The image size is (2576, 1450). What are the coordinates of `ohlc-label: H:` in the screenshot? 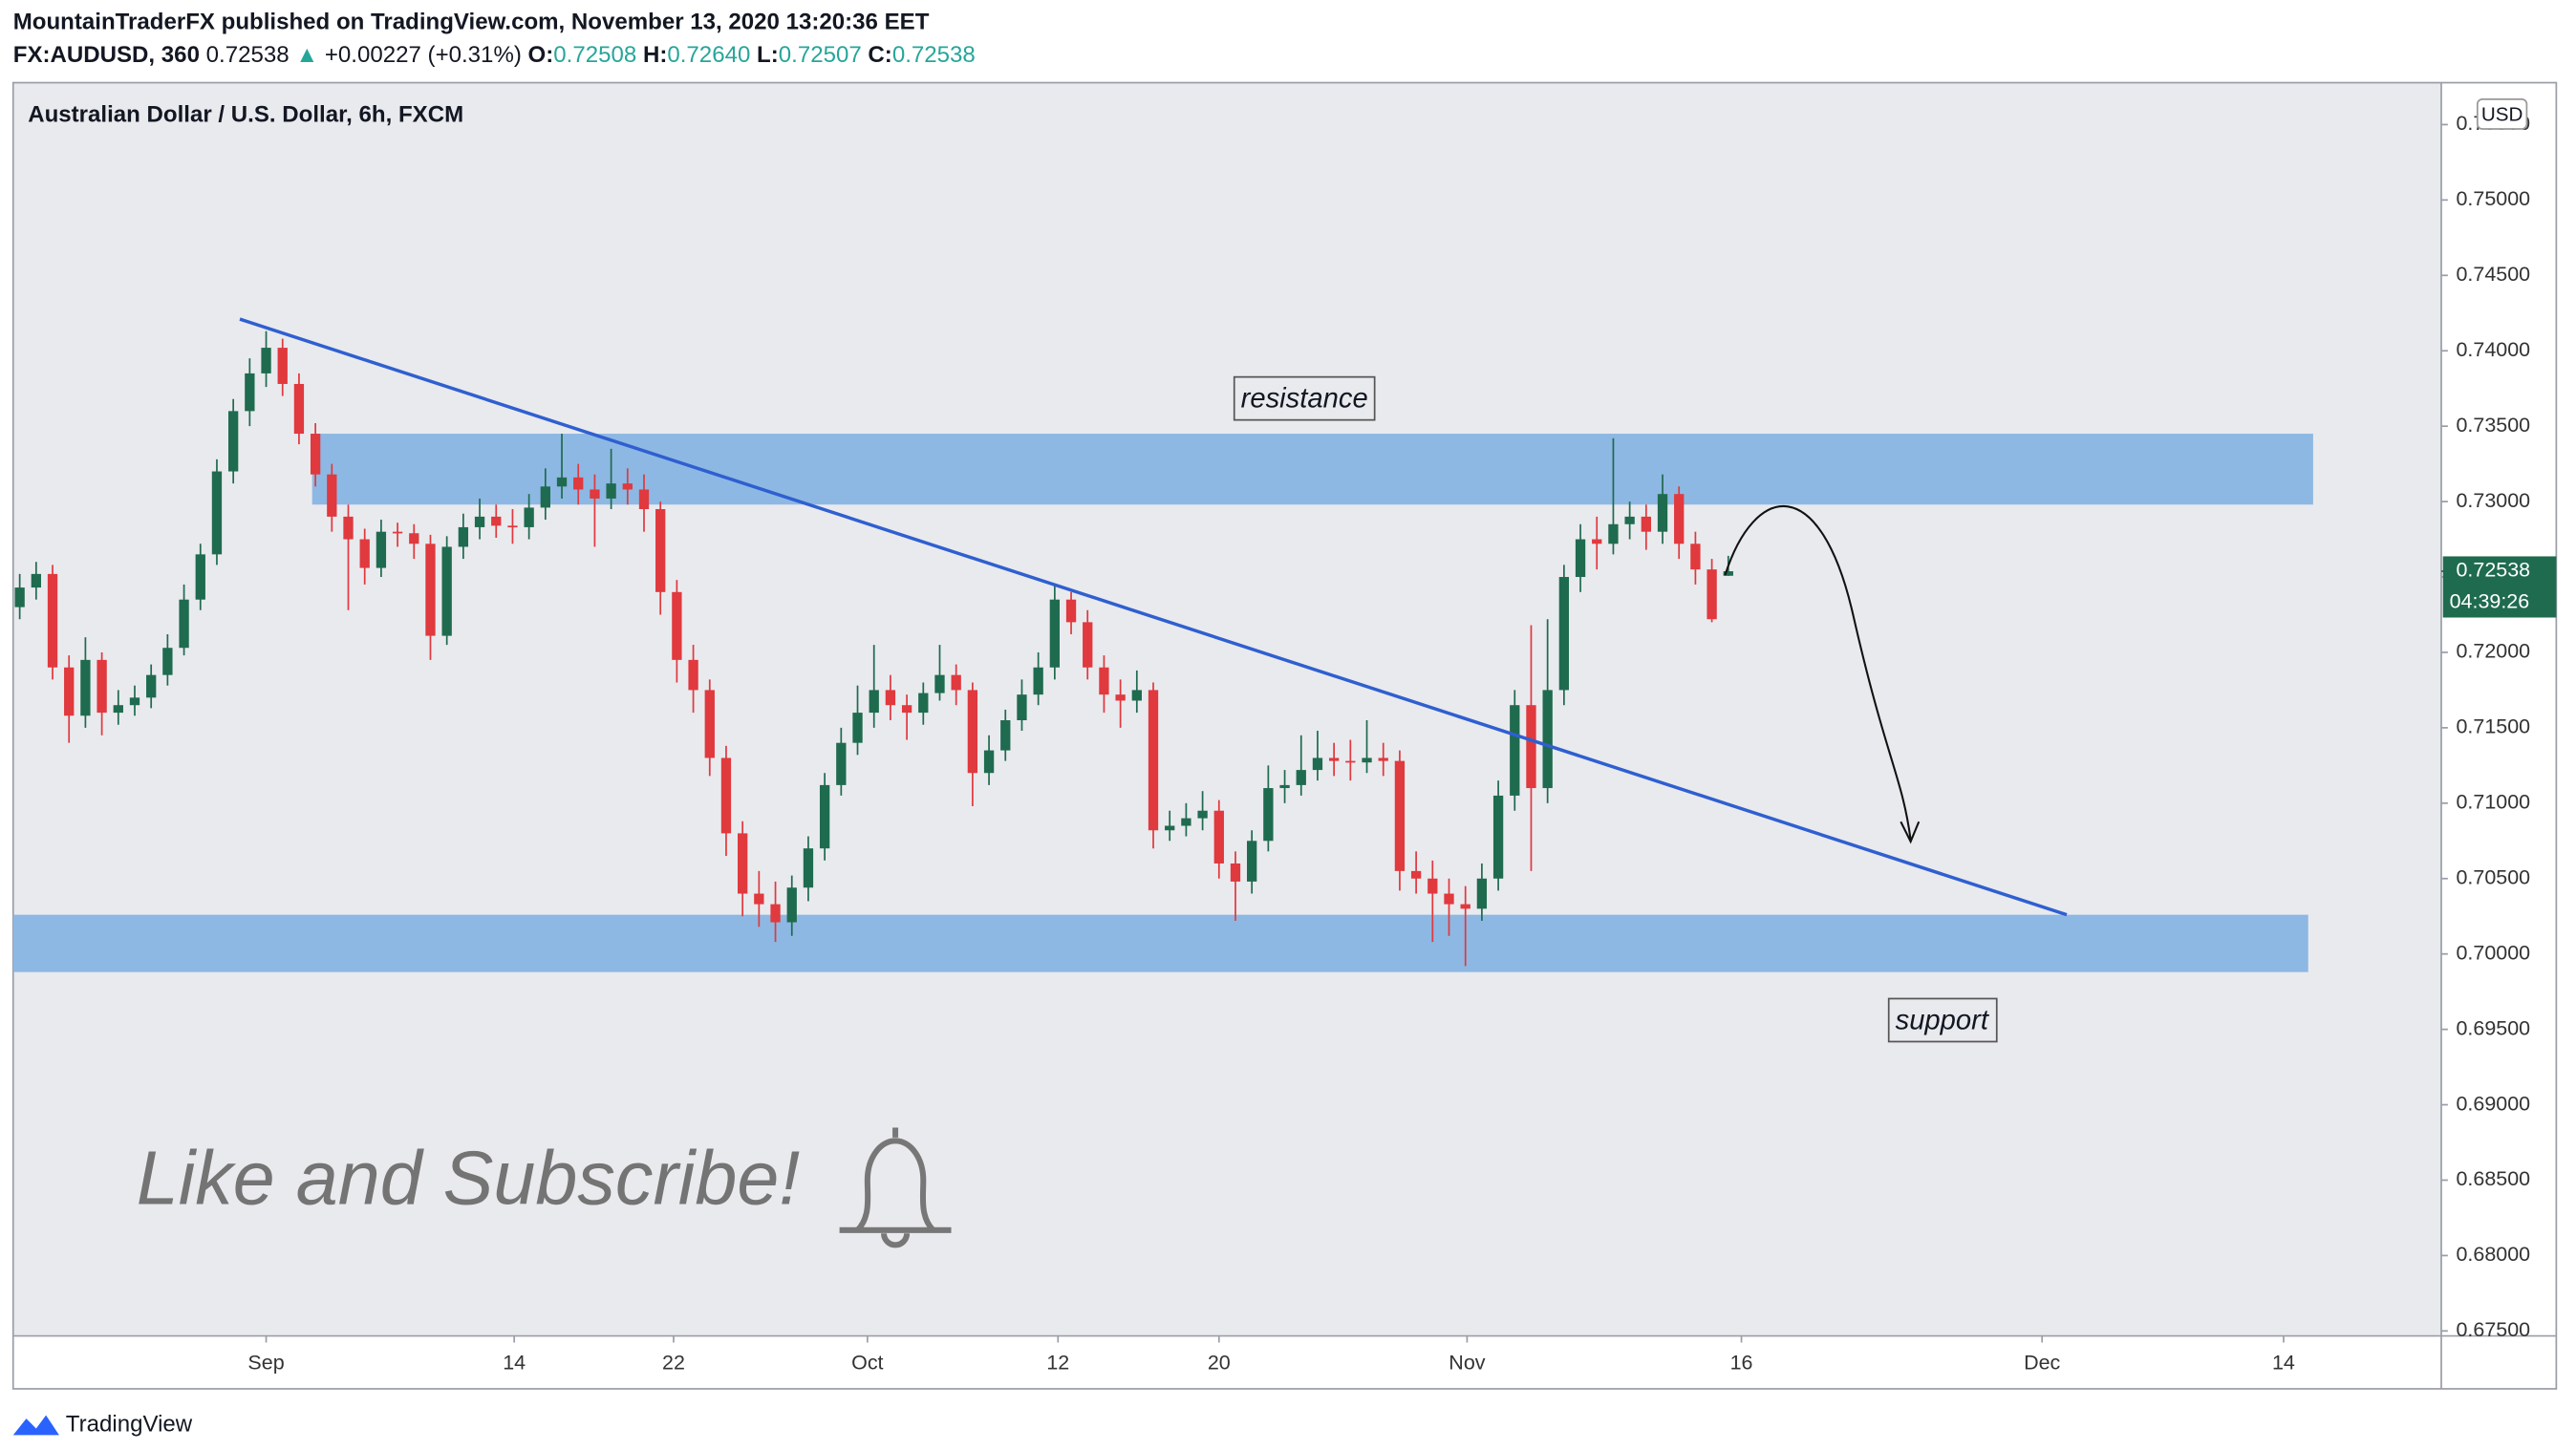 It's located at (655, 55).